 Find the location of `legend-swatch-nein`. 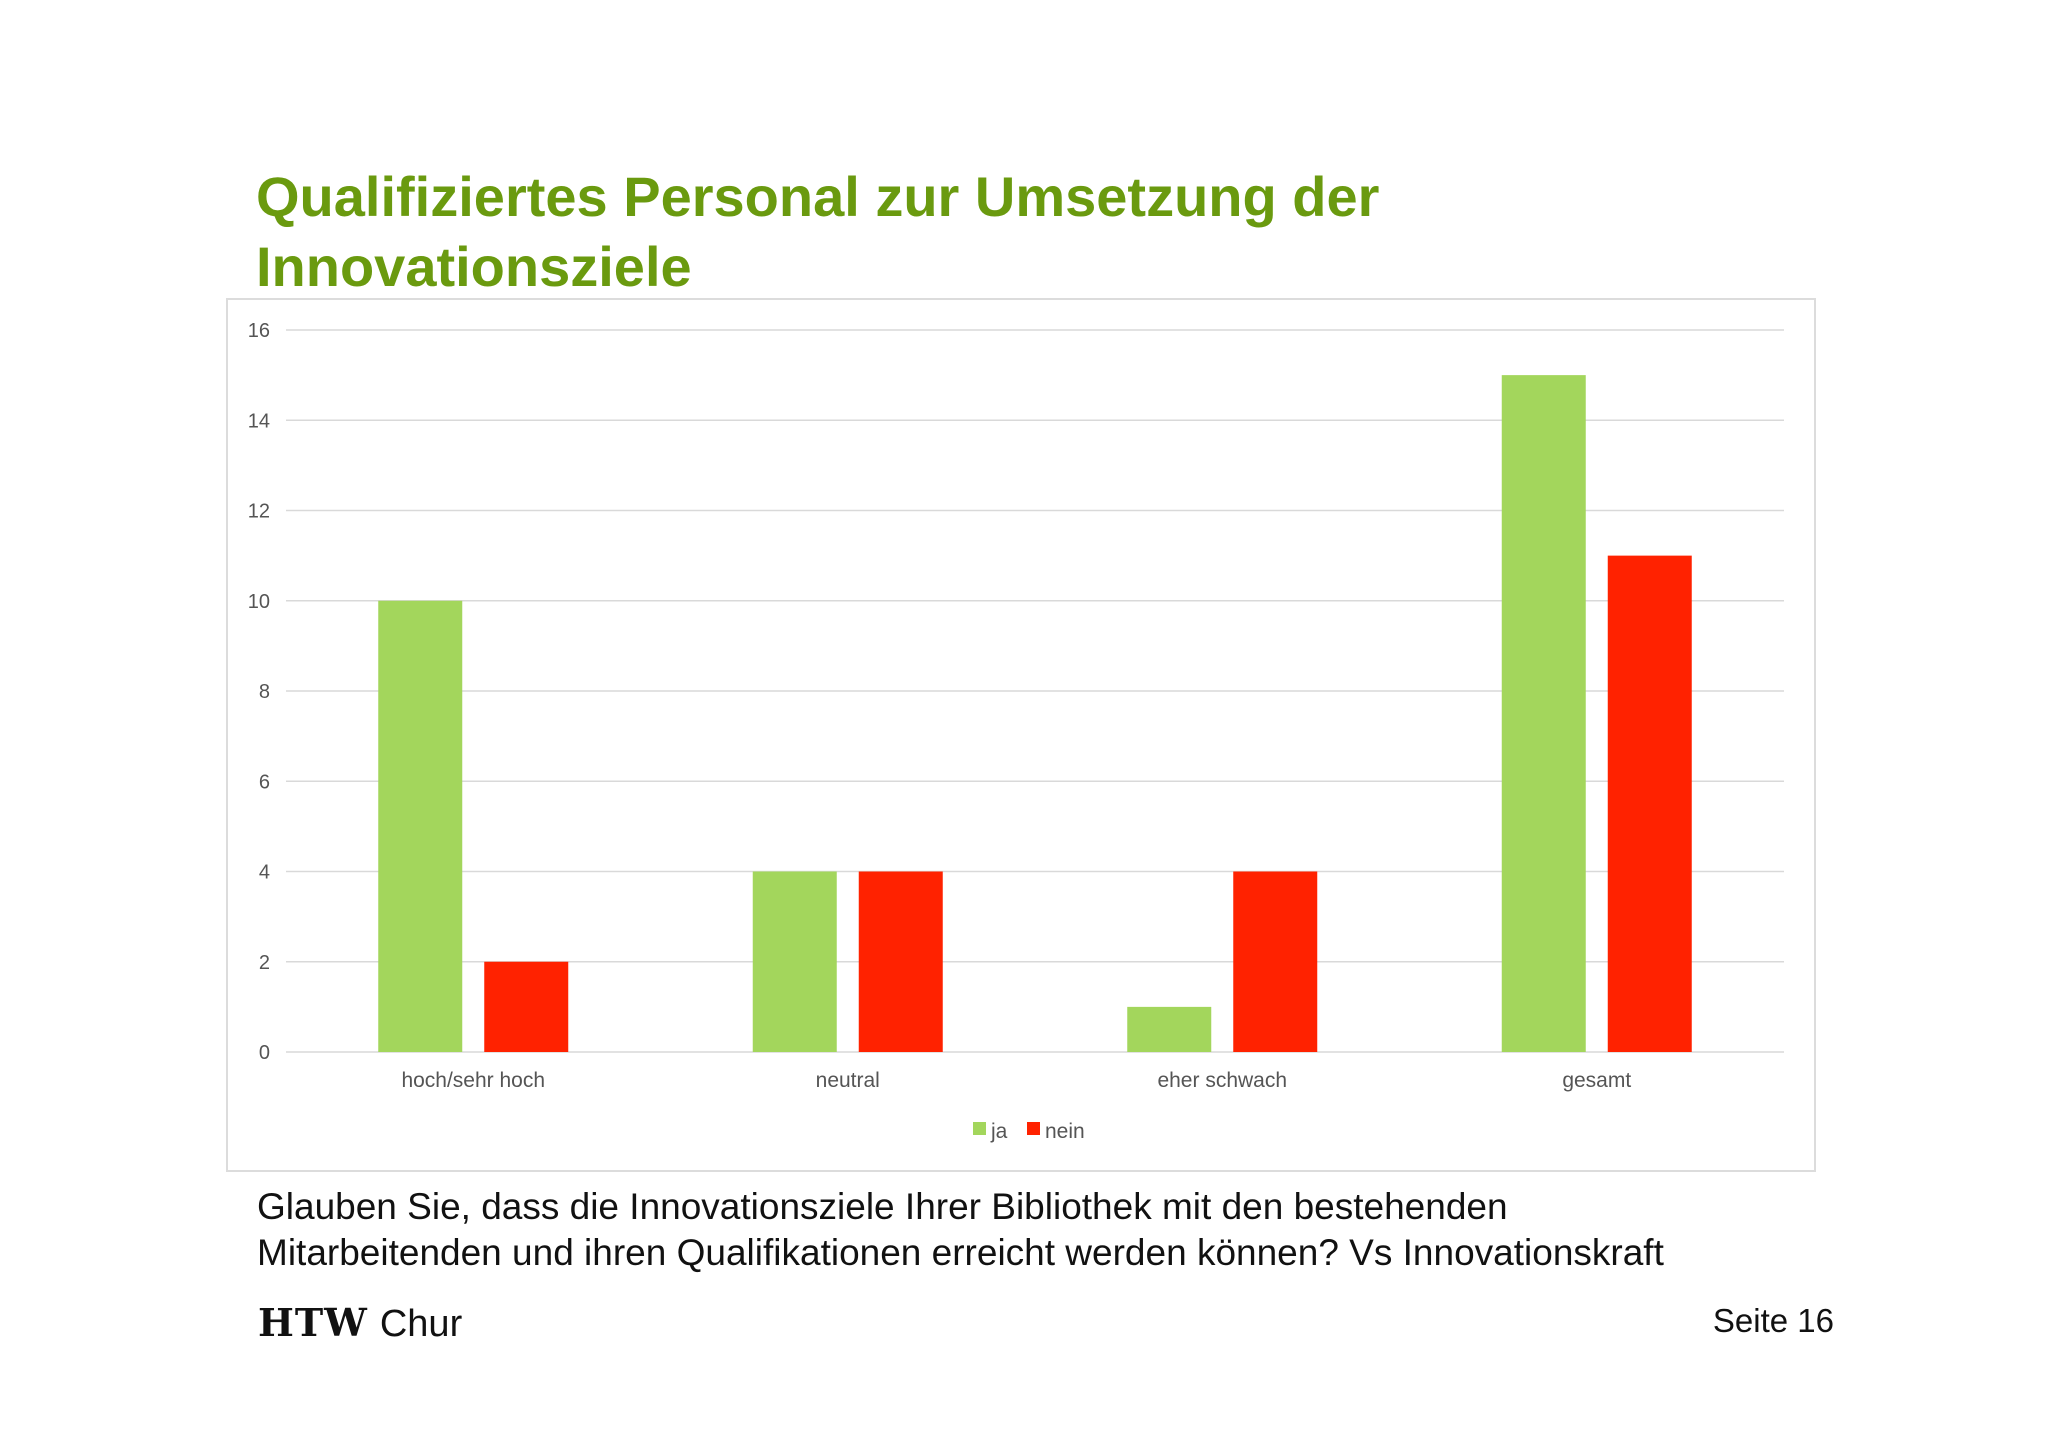

legend-swatch-nein is located at coordinates (1033, 1128).